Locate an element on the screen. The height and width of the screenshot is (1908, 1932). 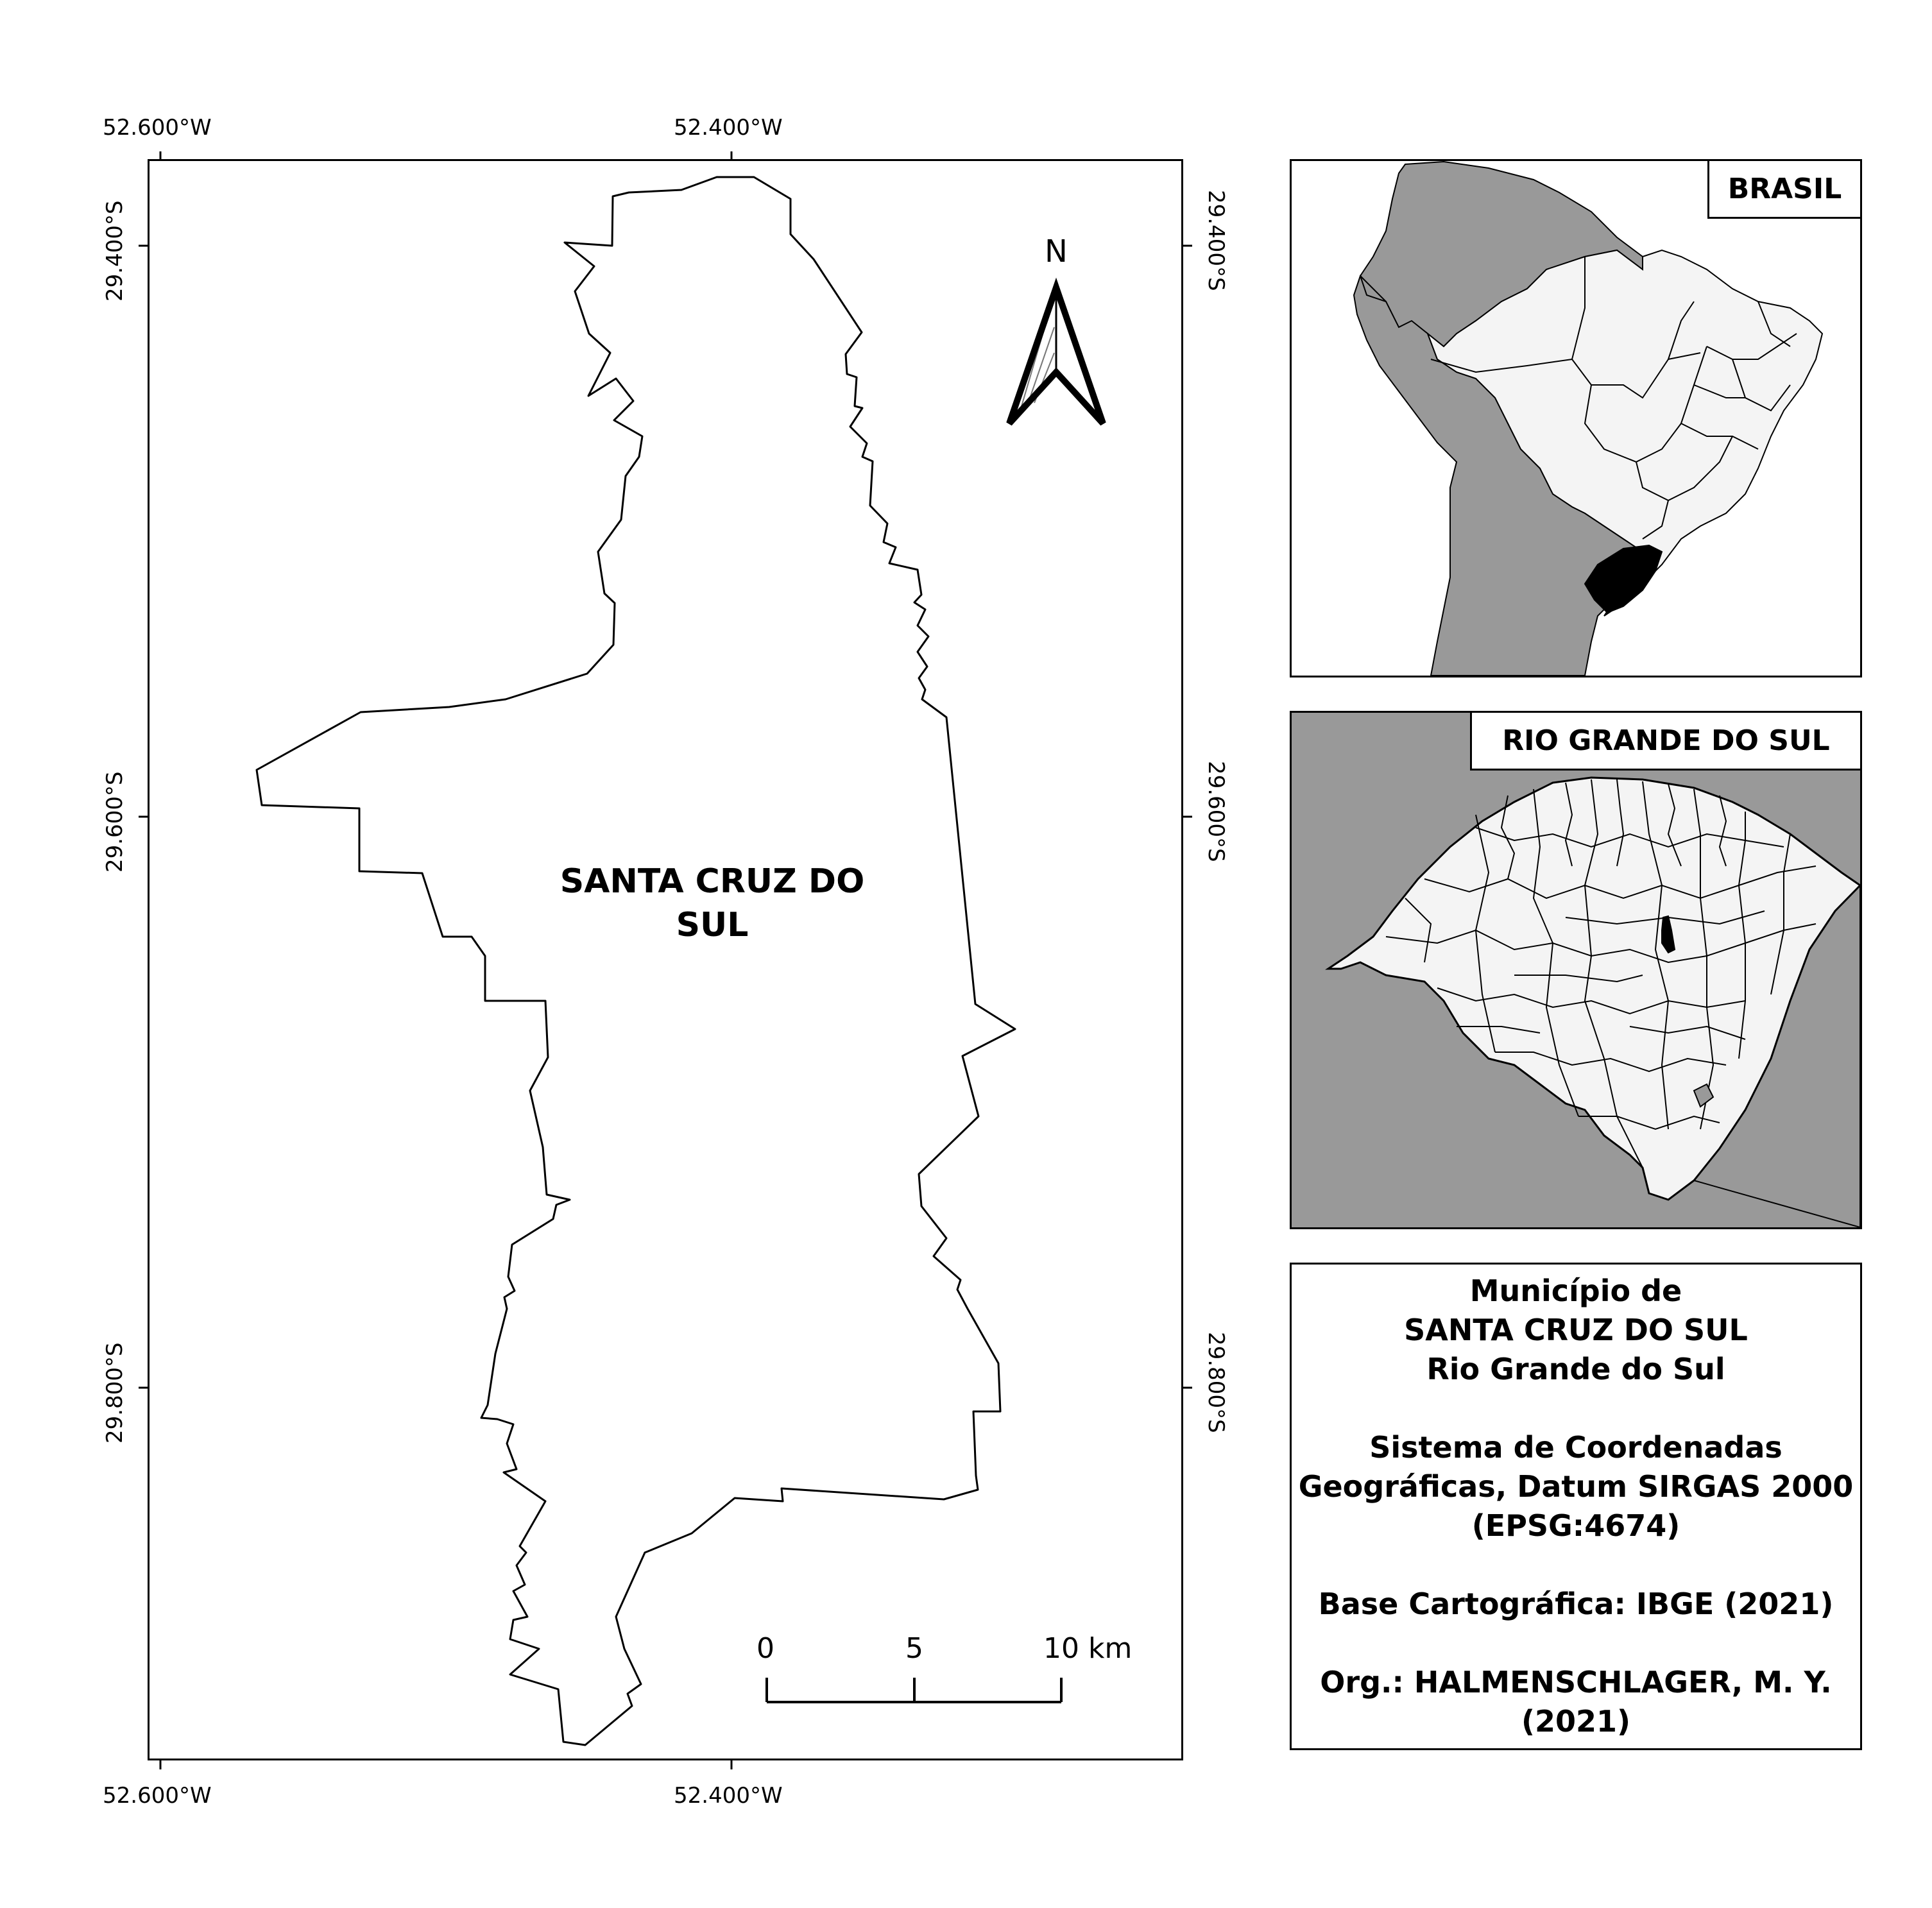
brazil-states is located at coordinates (1625, 433).